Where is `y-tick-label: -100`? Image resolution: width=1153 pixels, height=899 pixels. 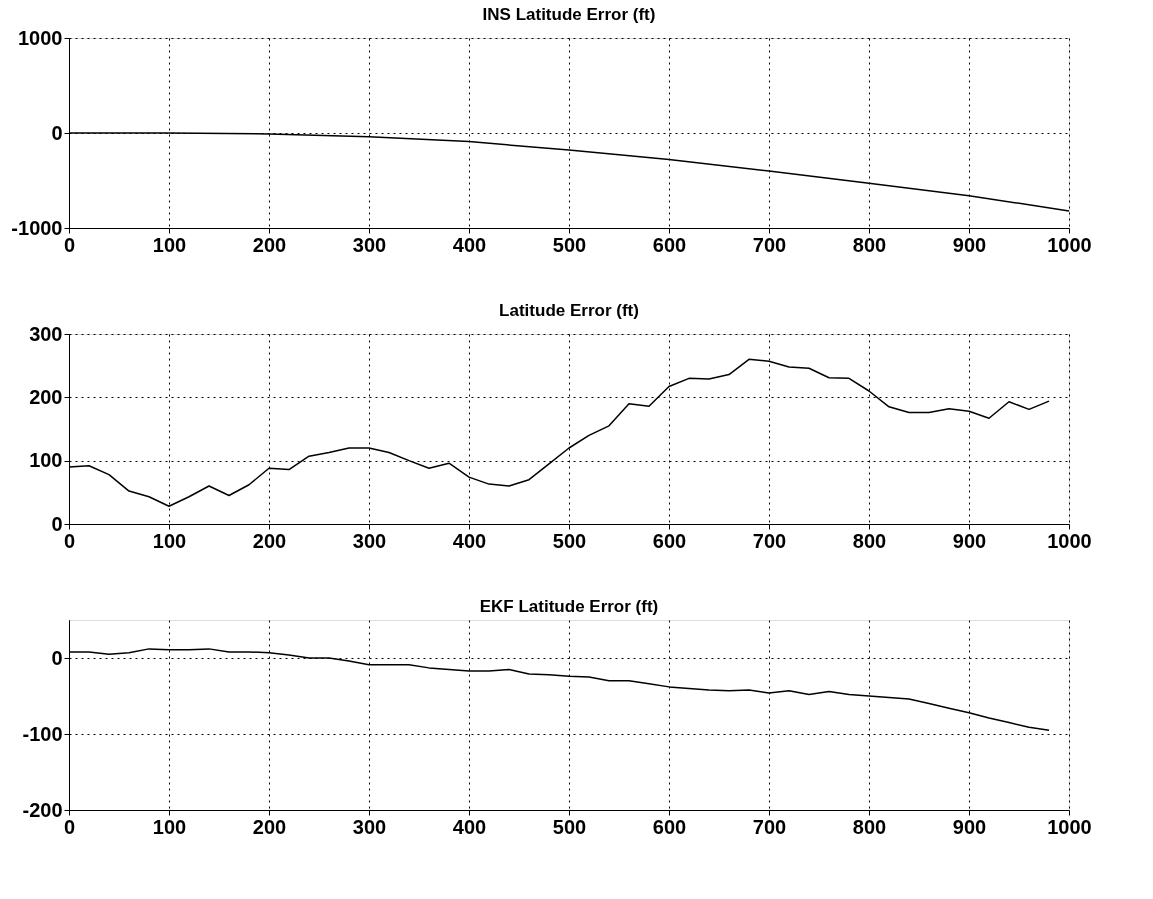 y-tick-label: -100 is located at coordinates (42, 733).